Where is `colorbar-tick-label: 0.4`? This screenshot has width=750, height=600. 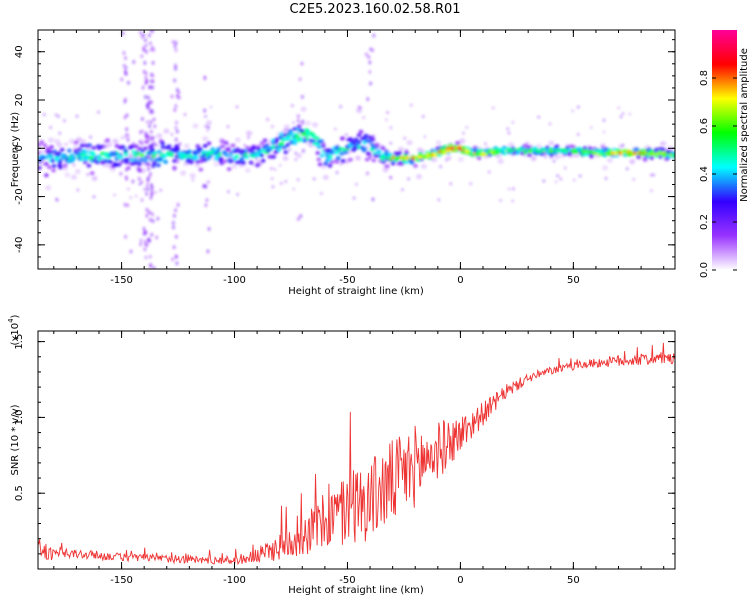 colorbar-tick-label: 0.4 is located at coordinates (704, 174).